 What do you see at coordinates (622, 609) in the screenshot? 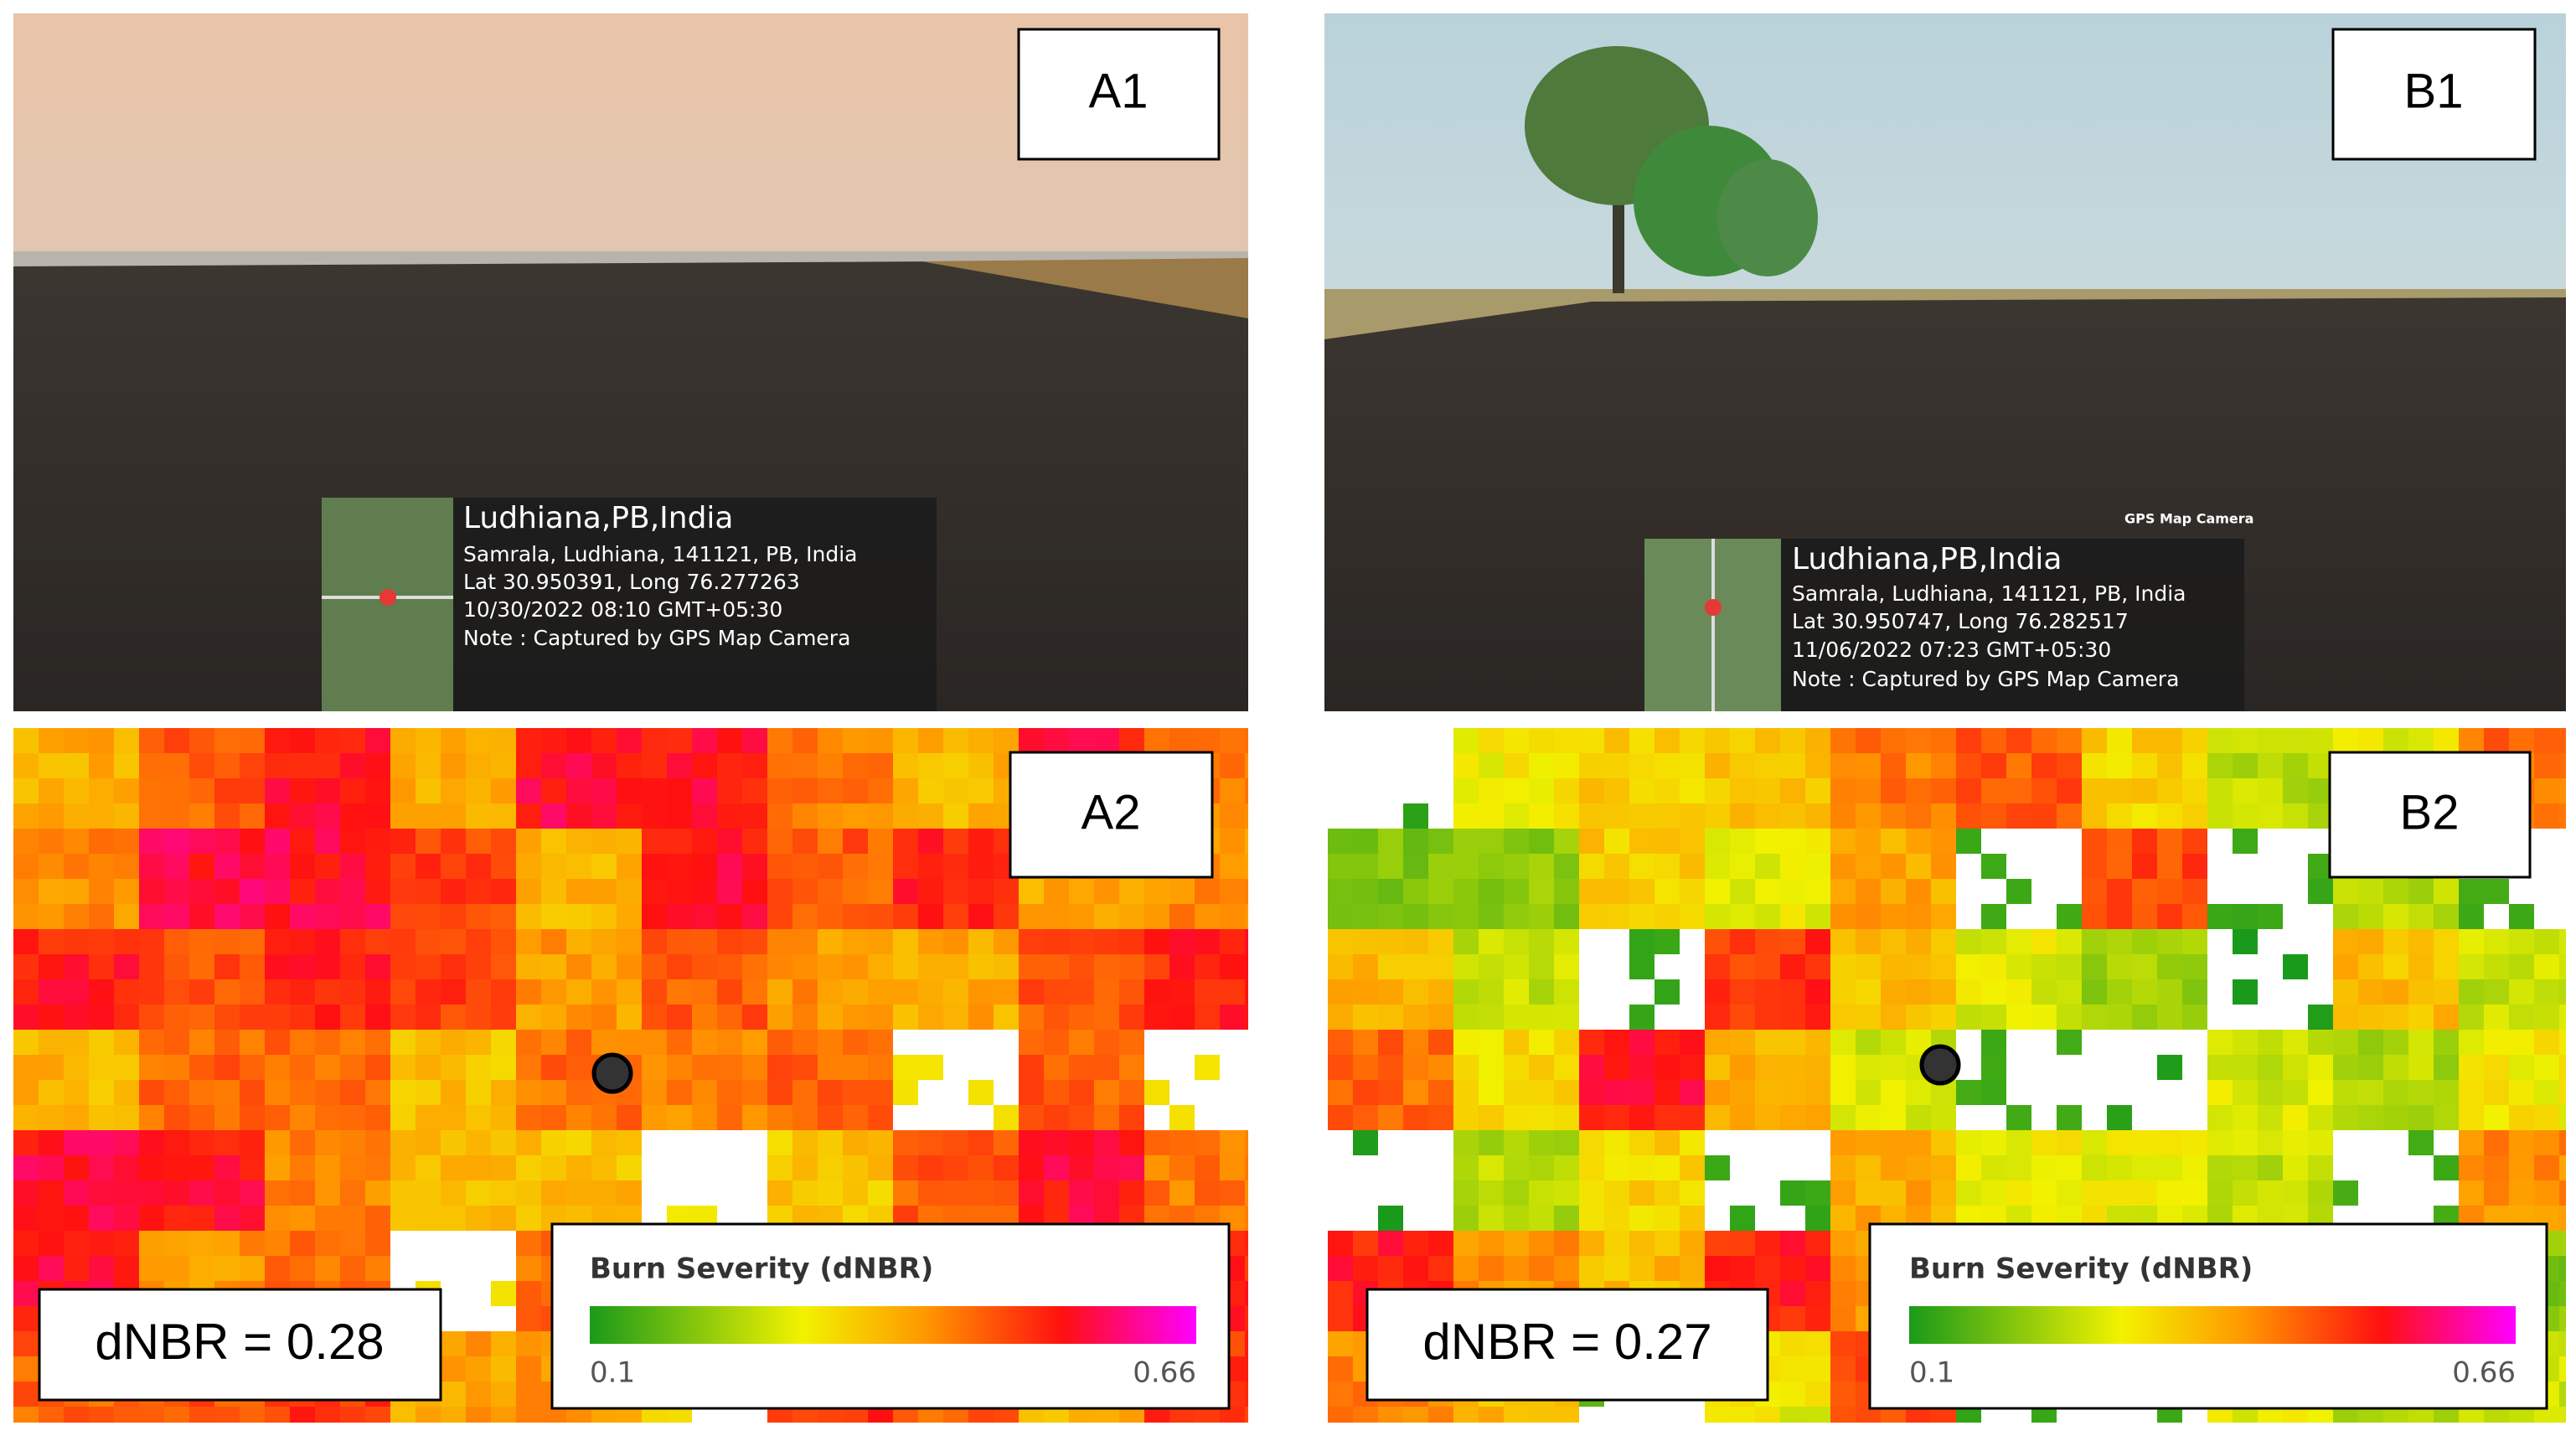
I see `timestamp: 10/30/2022 08:10 GMT+05:30` at bounding box center [622, 609].